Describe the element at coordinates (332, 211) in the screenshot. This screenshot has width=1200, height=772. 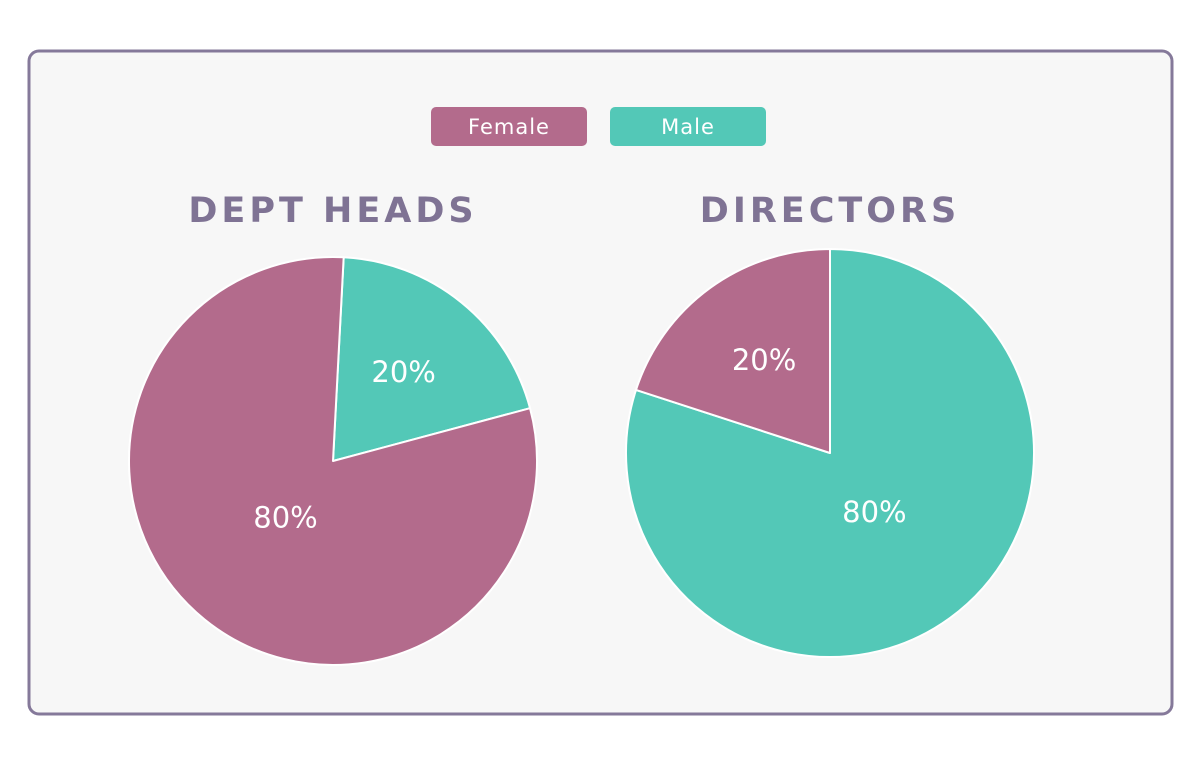
I see `chart-title: DEPT HEADS` at that location.